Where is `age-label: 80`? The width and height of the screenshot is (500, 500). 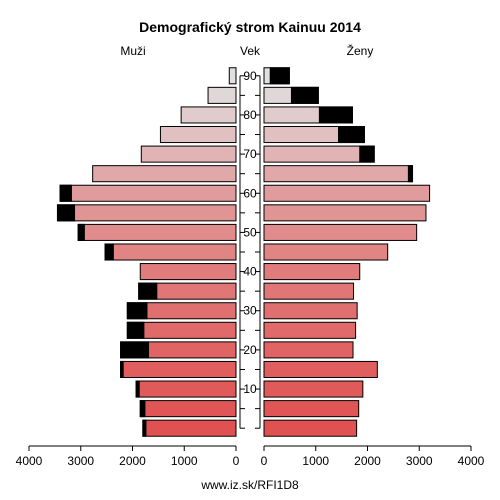
age-label: 80 is located at coordinates (250, 115).